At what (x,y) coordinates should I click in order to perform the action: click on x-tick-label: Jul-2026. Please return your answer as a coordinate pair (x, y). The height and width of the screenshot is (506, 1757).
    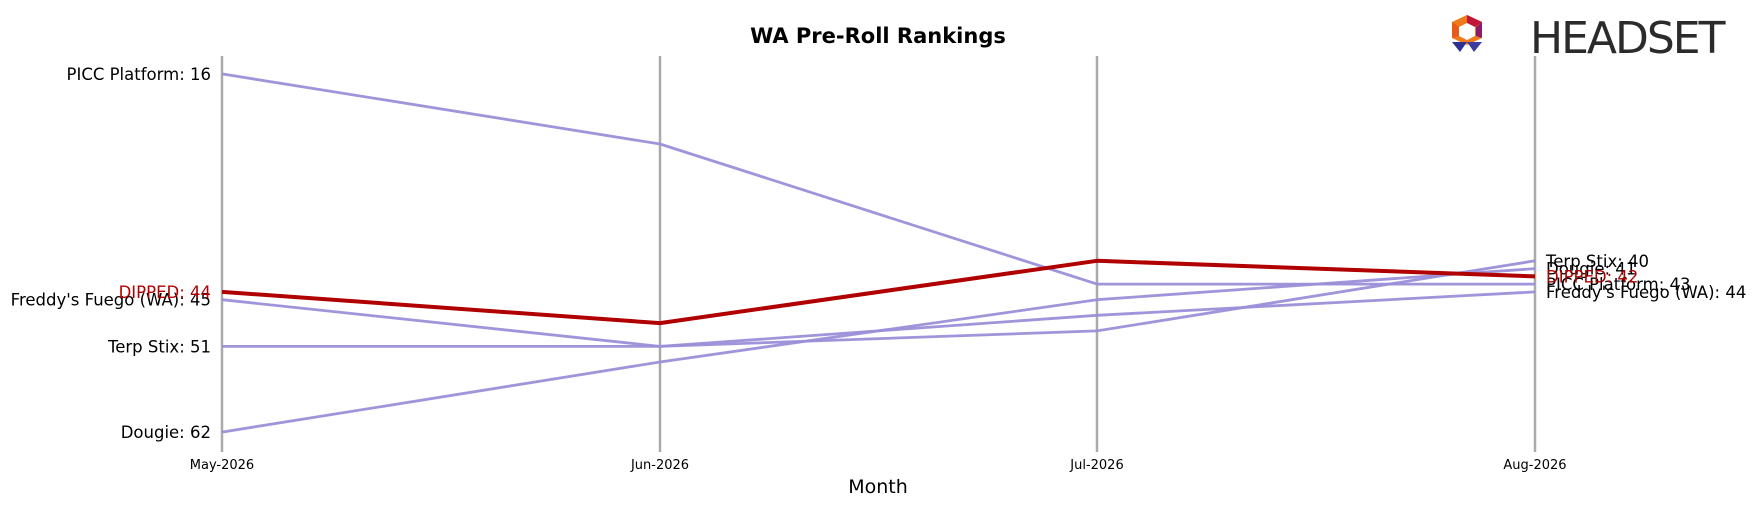
    Looking at the image, I should click on (1096, 465).